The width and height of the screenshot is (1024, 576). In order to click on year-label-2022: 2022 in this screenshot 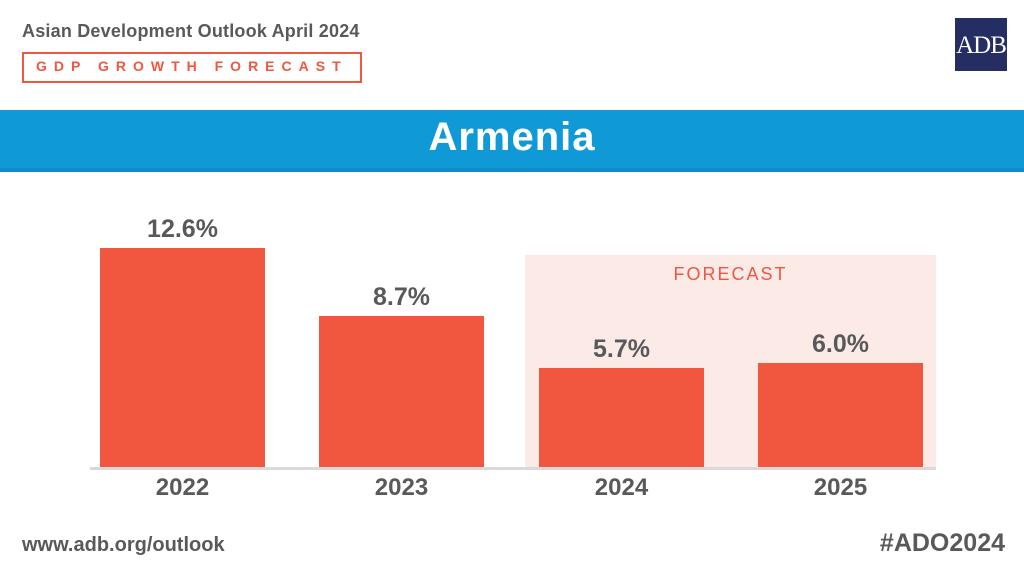, I will do `click(182, 487)`.